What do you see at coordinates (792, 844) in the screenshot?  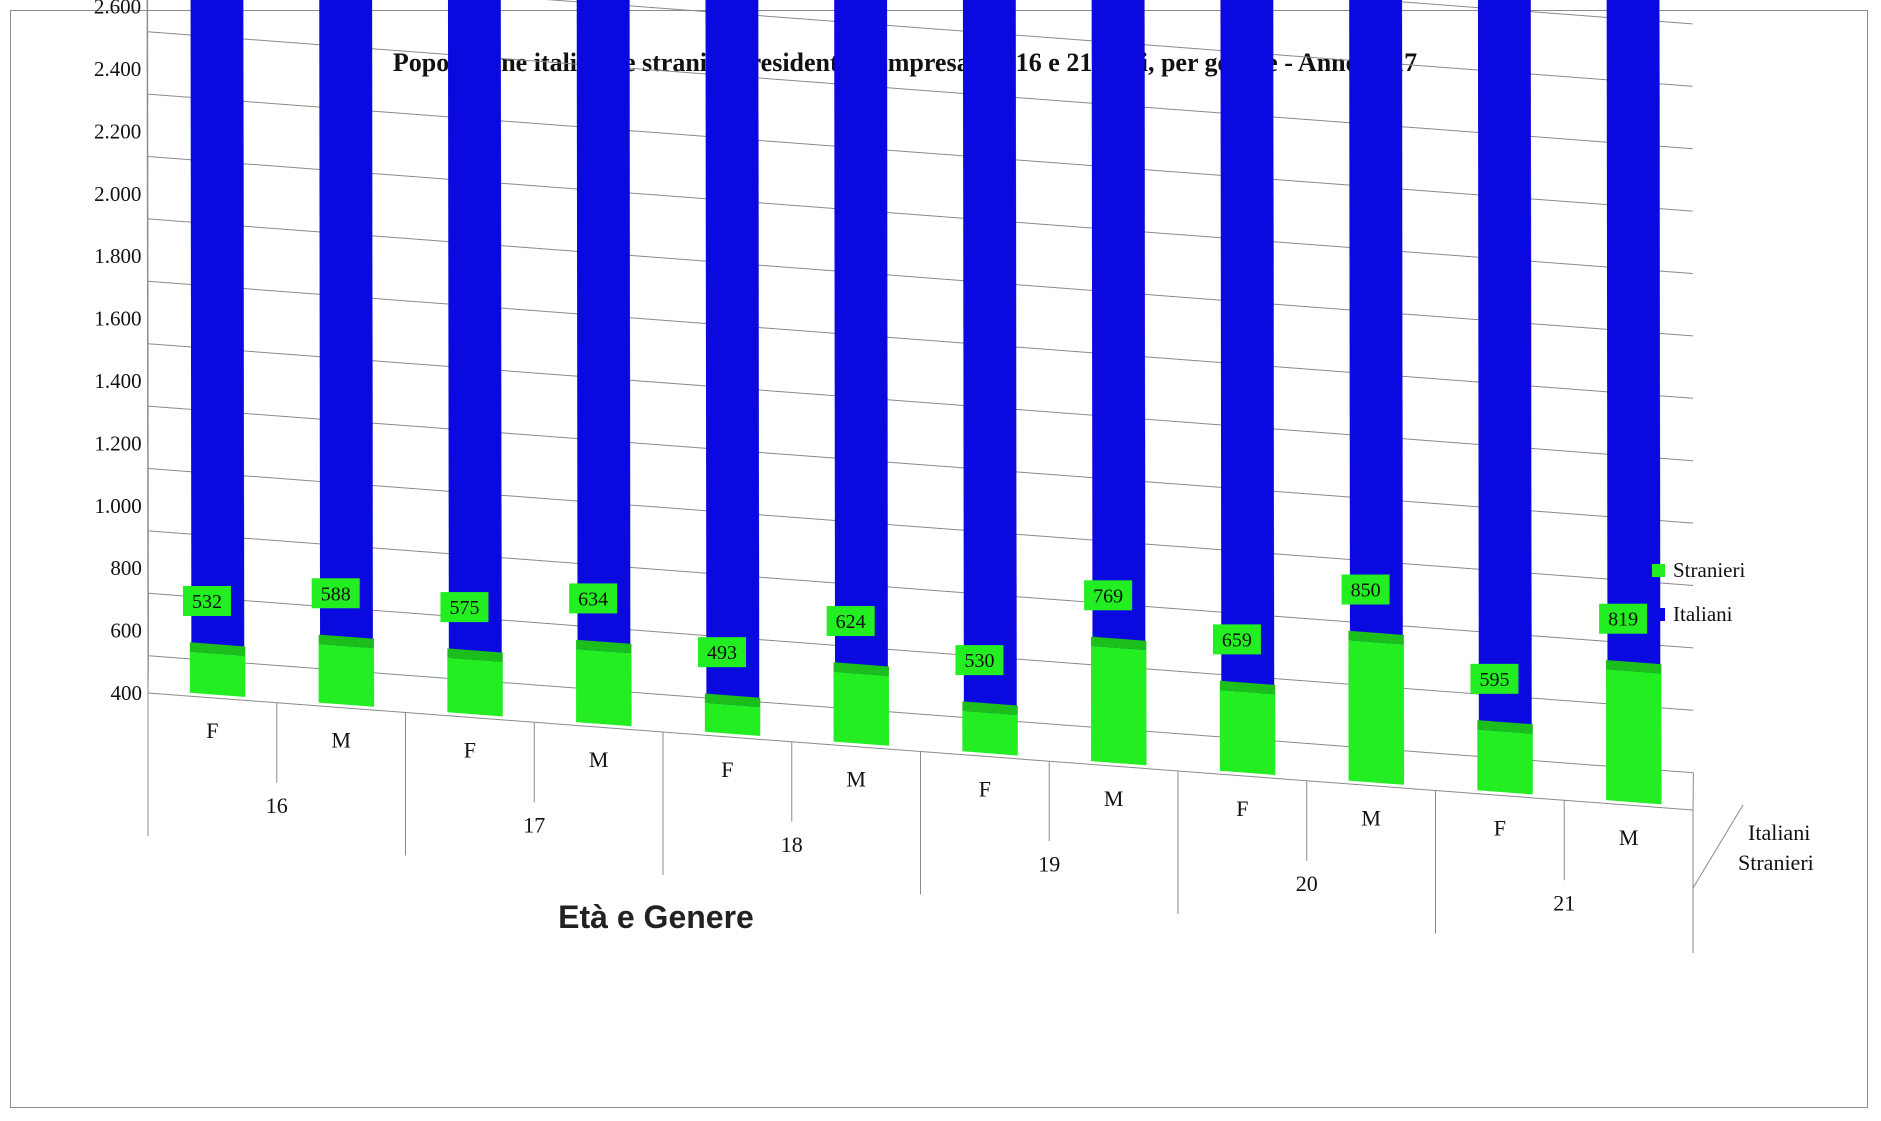 I see `x-group-label: 18` at bounding box center [792, 844].